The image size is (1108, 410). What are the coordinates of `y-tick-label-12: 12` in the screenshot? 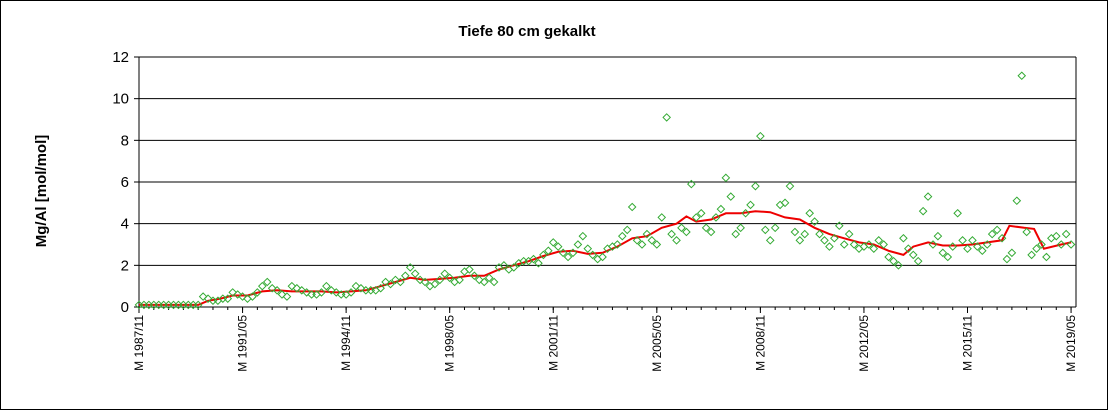 It's located at (120, 57).